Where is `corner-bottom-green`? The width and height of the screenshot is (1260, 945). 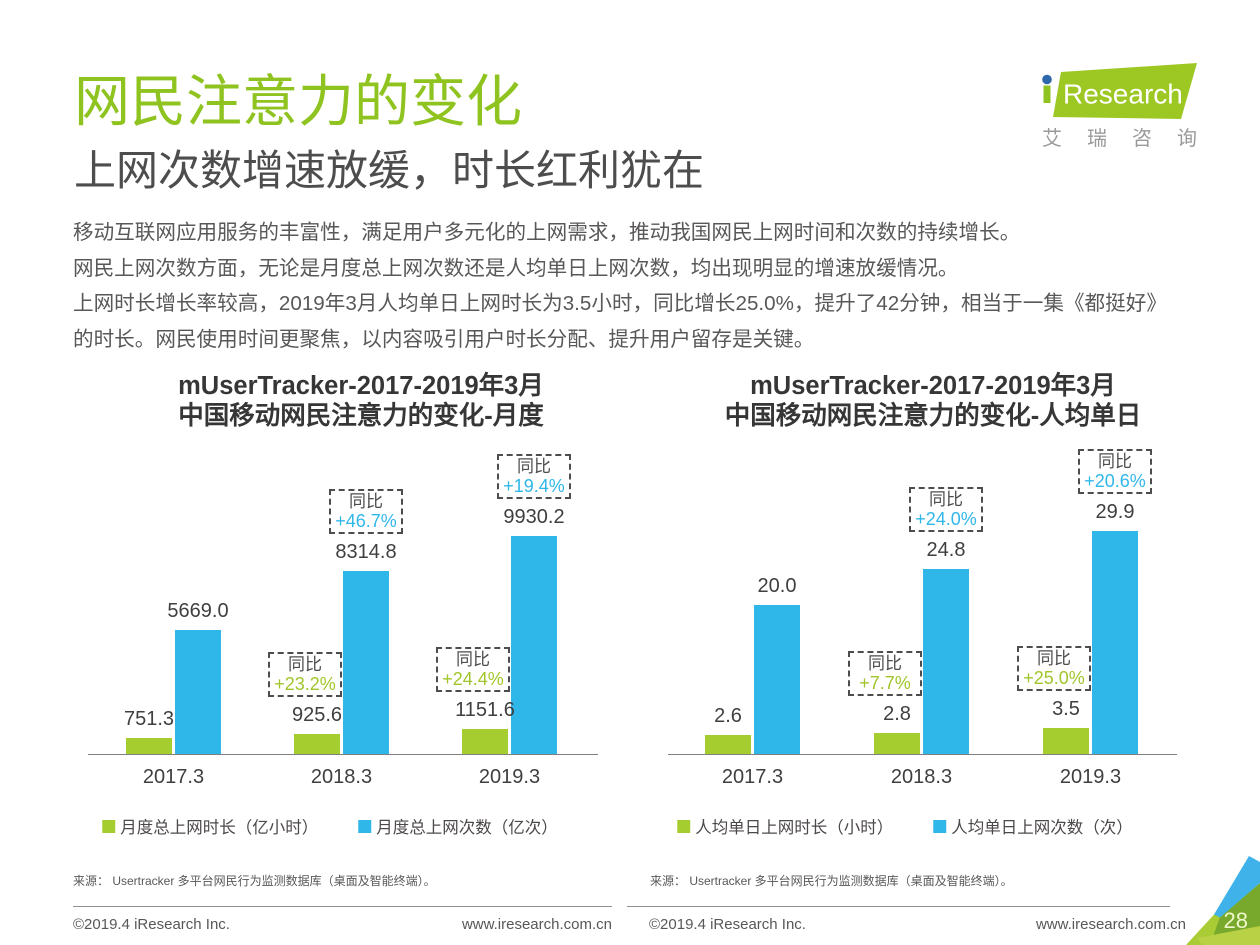 corner-bottom-green is located at coordinates (1228, 935).